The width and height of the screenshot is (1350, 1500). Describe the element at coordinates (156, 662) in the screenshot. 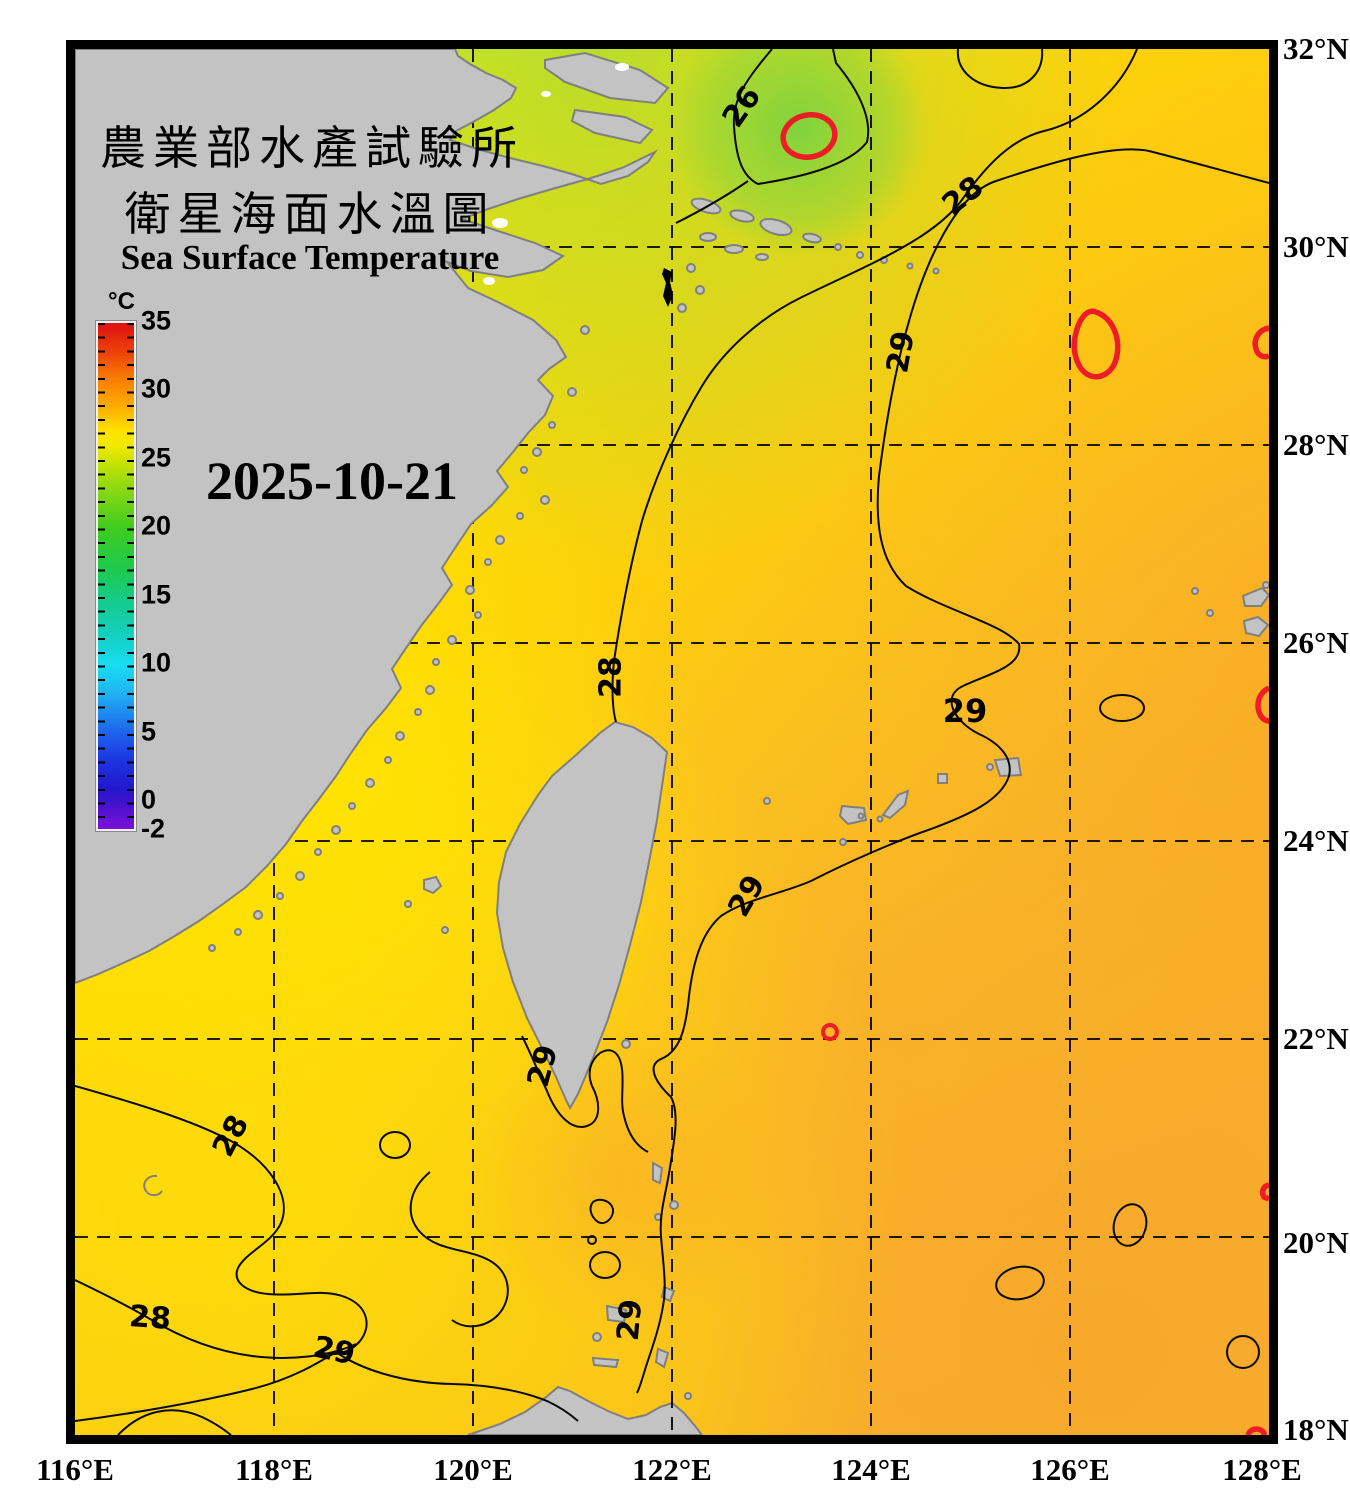

I see `colorbar-tick-10: 10` at that location.